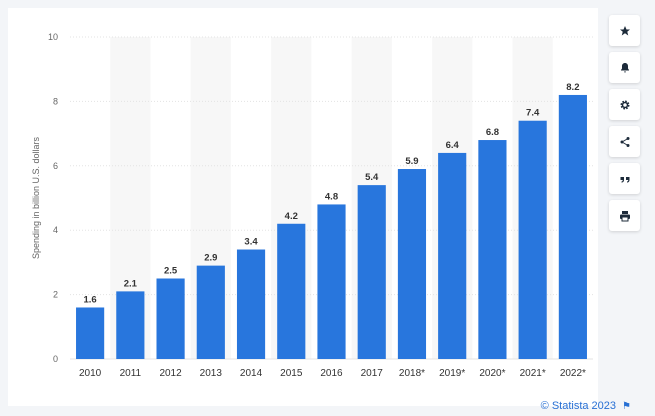 The image size is (655, 416). I want to click on print-icon, so click(624, 215).